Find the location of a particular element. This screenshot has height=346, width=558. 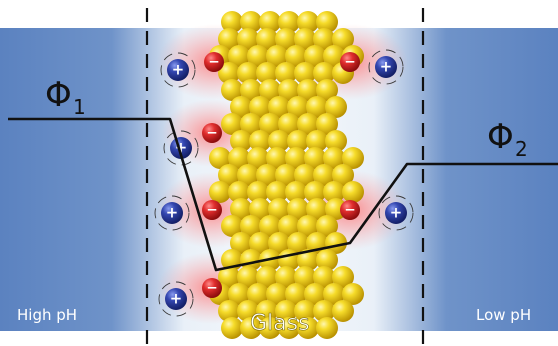

glass-label: Glass is located at coordinates (280, 323).